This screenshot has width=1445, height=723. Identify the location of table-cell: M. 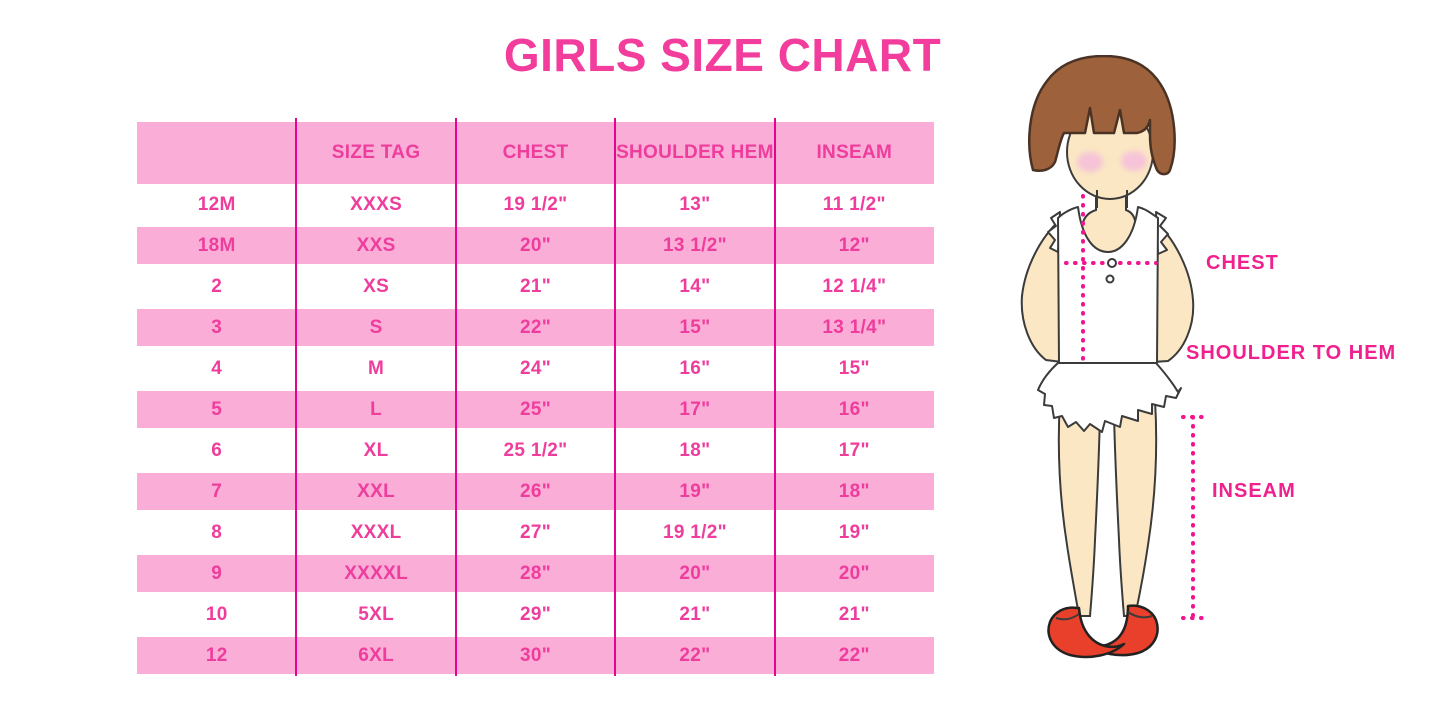
(376, 368).